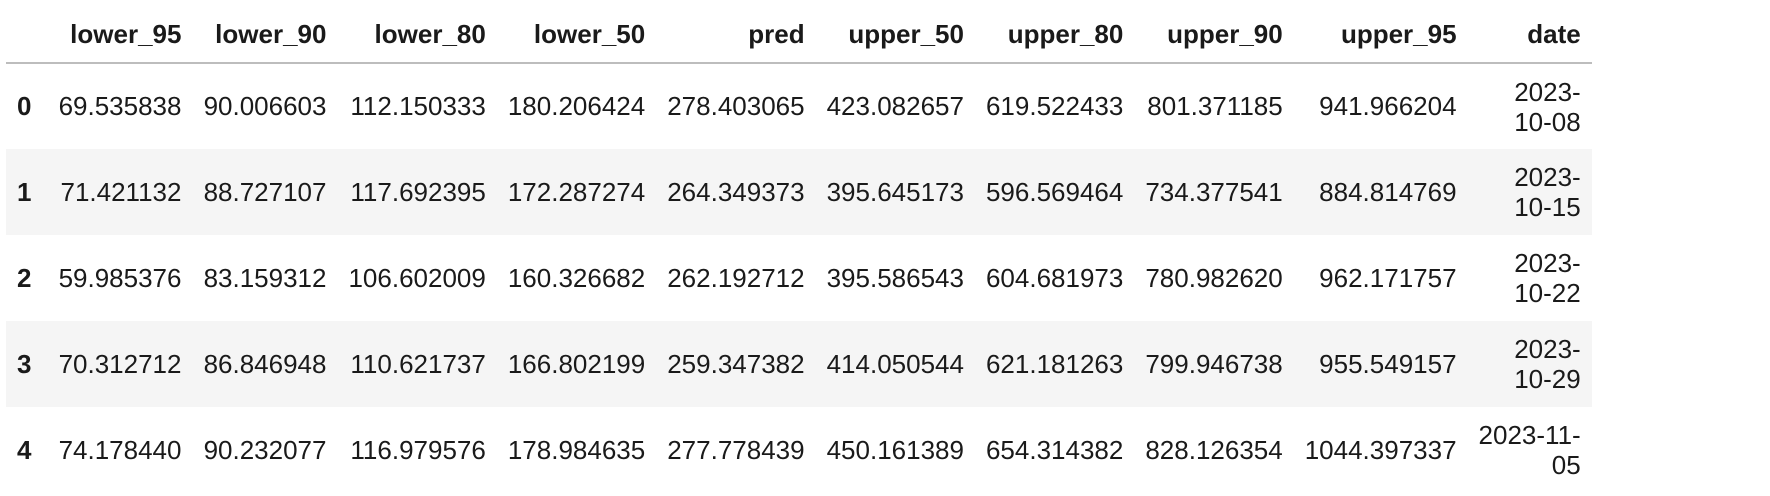 This screenshot has height=496, width=1770. I want to click on cell-upper-95: 955.549157, so click(1388, 363).